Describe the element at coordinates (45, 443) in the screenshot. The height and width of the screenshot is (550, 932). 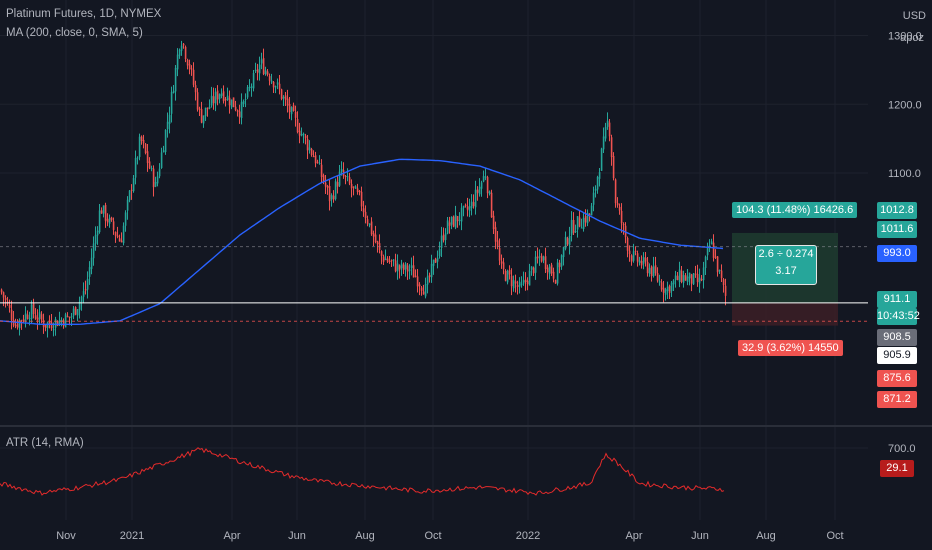
I see `atr-legend: ATR (14, RMA)` at that location.